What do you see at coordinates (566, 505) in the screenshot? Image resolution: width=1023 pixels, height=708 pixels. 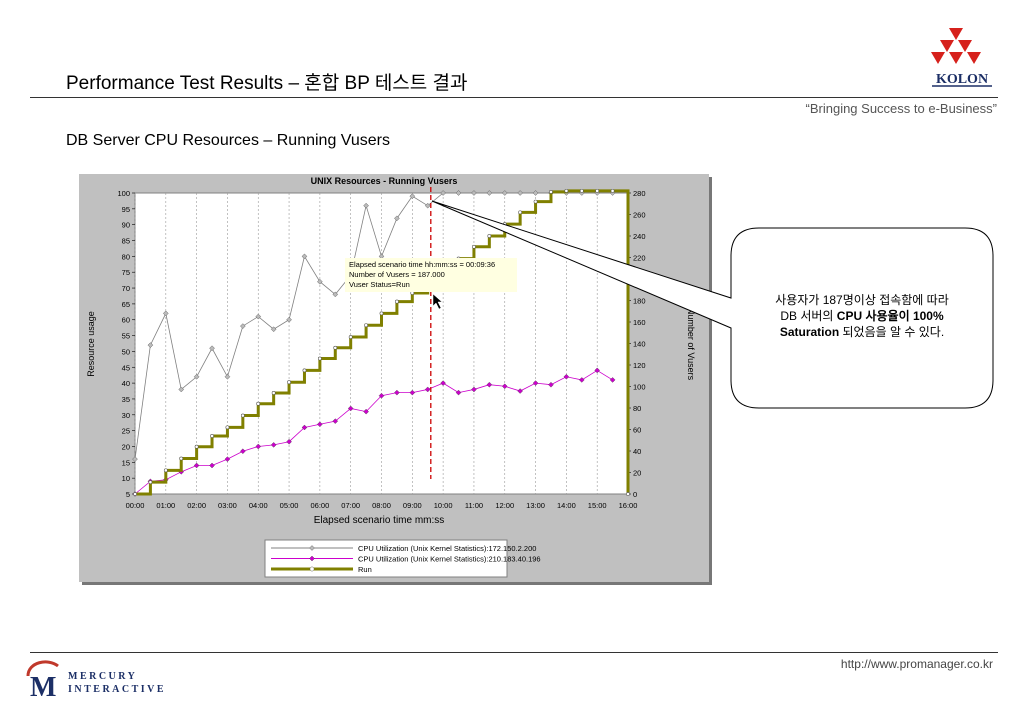 I see `x-tick-label: 14:00` at bounding box center [566, 505].